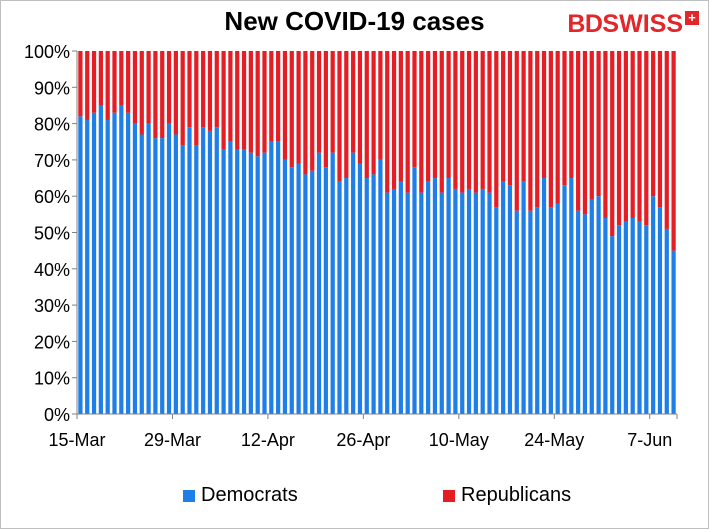 Image resolution: width=709 pixels, height=529 pixels. What do you see at coordinates (52, 197) in the screenshot?
I see `y-tick-label: 60%` at bounding box center [52, 197].